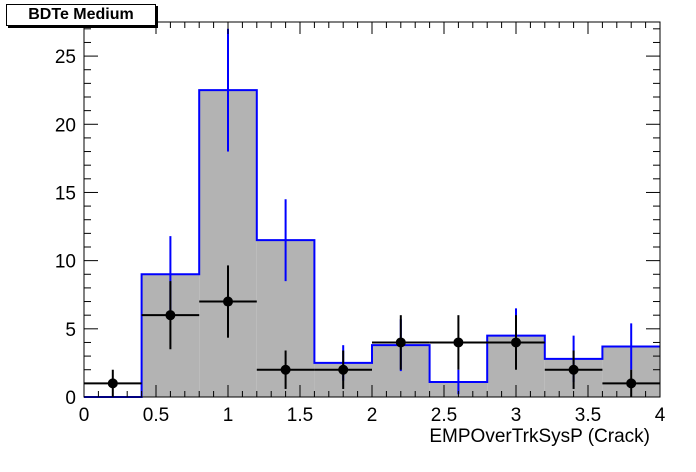 This screenshot has width=696, height=472. Describe the element at coordinates (156, 415) in the screenshot. I see `x-tick-label: 0.5` at that location.